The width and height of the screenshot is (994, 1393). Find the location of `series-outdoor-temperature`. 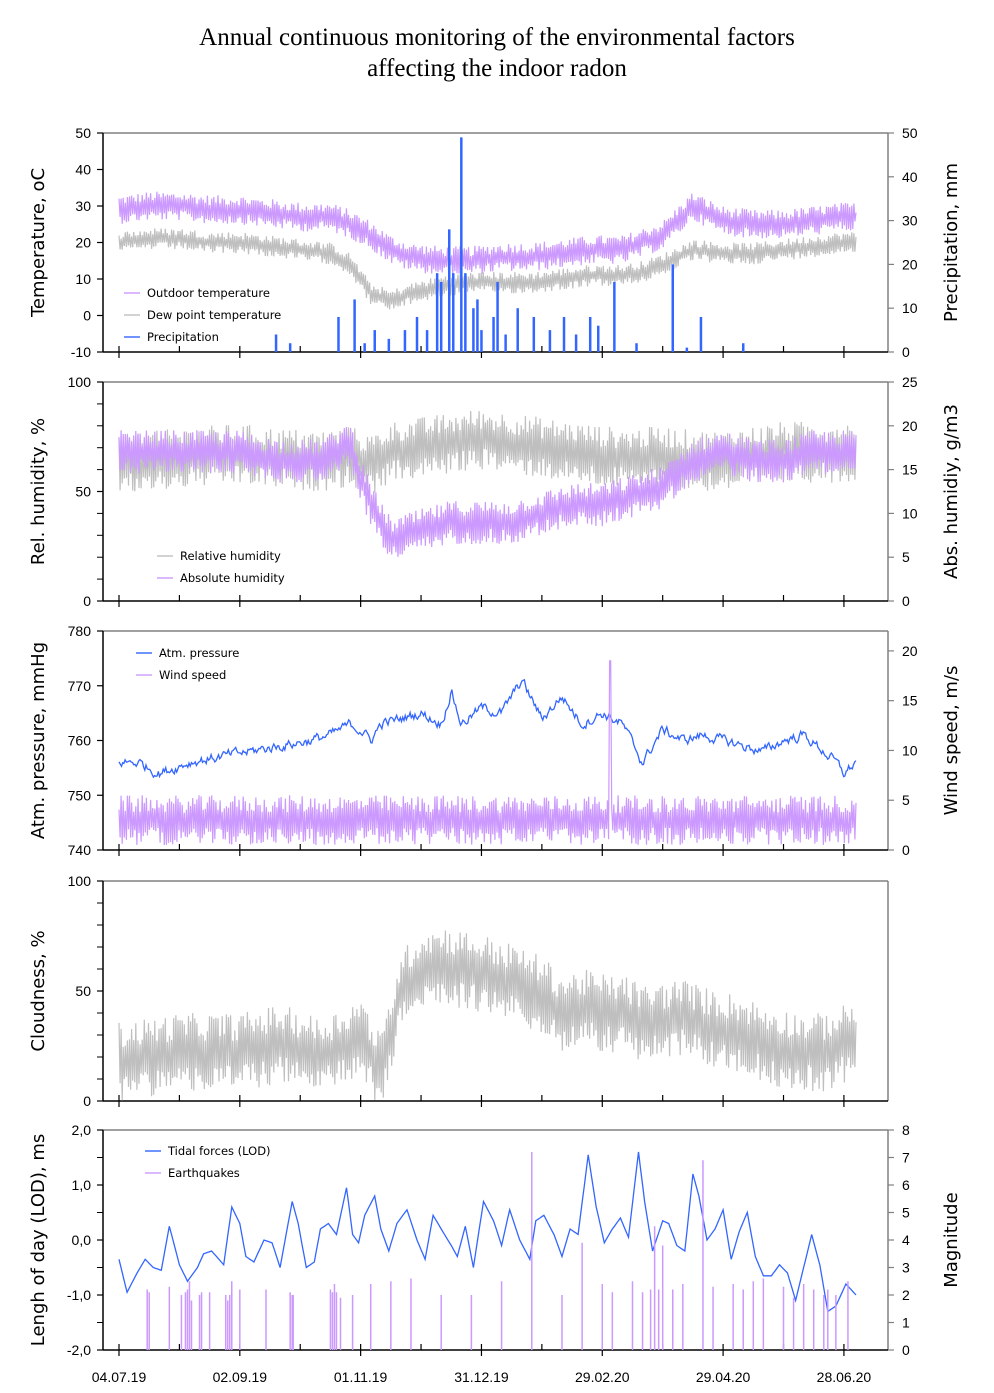

series-outdoor-temperature is located at coordinates (487, 233).